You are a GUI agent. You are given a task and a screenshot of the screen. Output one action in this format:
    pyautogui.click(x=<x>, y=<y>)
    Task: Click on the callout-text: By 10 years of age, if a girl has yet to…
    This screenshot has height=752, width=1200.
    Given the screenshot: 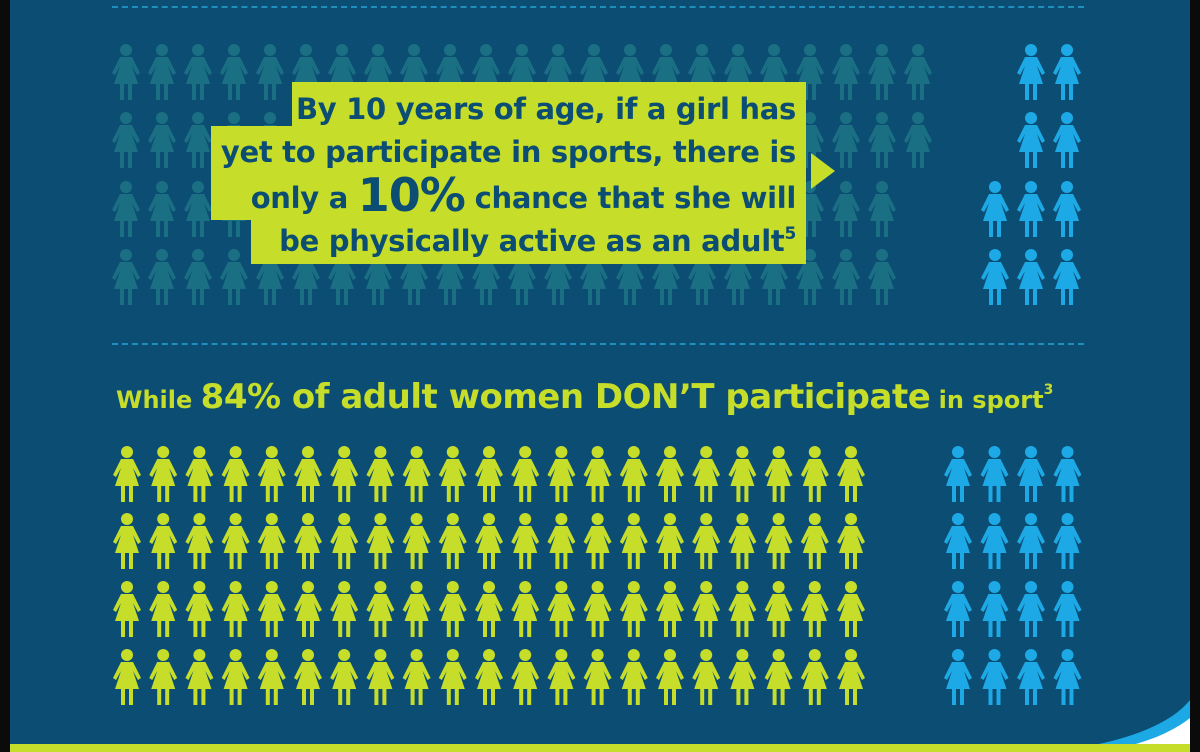 What is the action you would take?
    pyautogui.click(x=503, y=175)
    